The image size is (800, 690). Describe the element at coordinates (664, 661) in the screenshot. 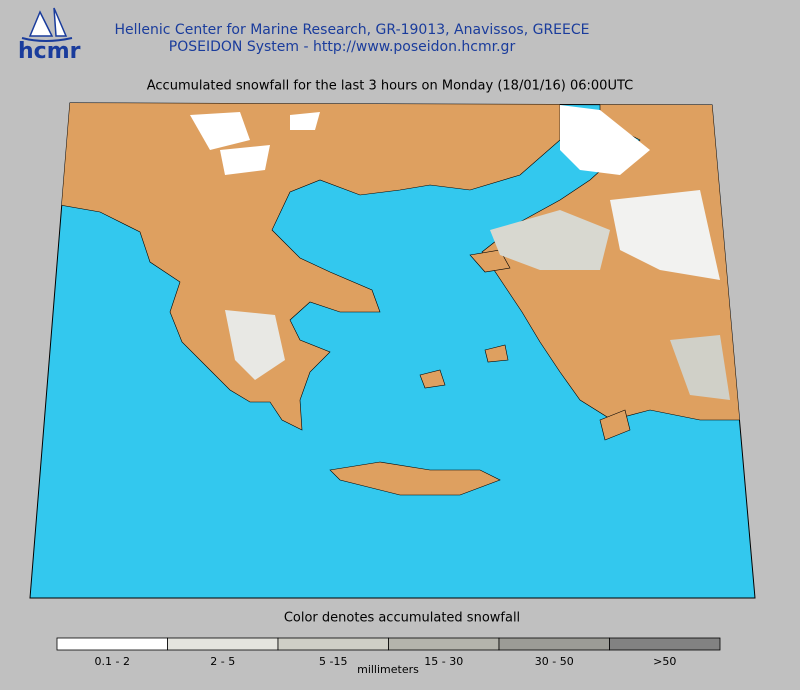

I see `legend-label: >50` at that location.